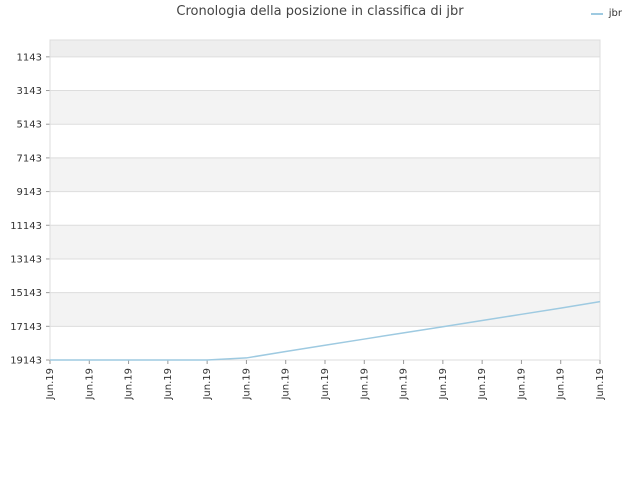 The width and height of the screenshot is (640, 480). What do you see at coordinates (26, 259) in the screenshot?
I see `y-tick-label: 13143` at bounding box center [26, 259].